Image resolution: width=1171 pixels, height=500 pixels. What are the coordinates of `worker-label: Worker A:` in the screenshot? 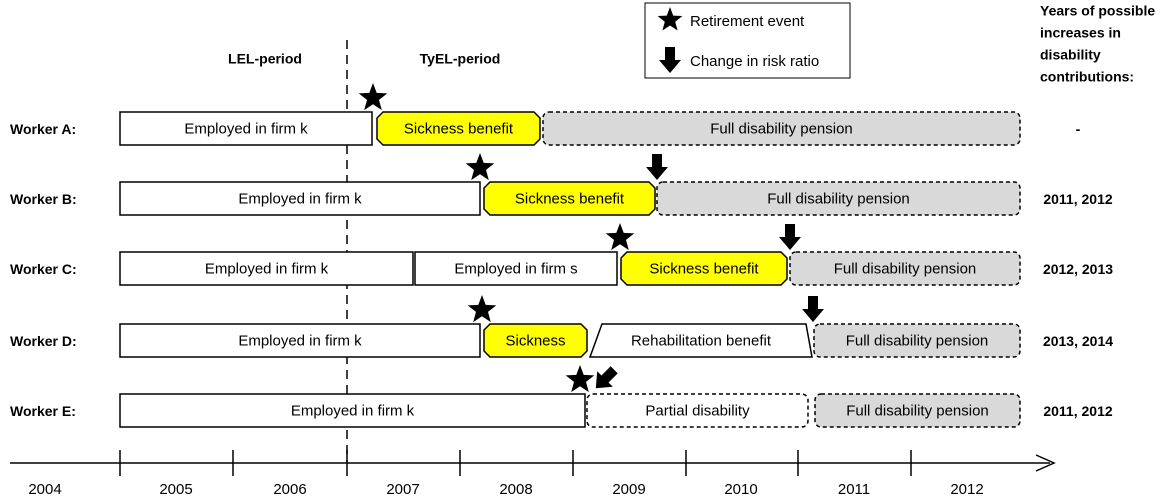 It's located at (43, 129).